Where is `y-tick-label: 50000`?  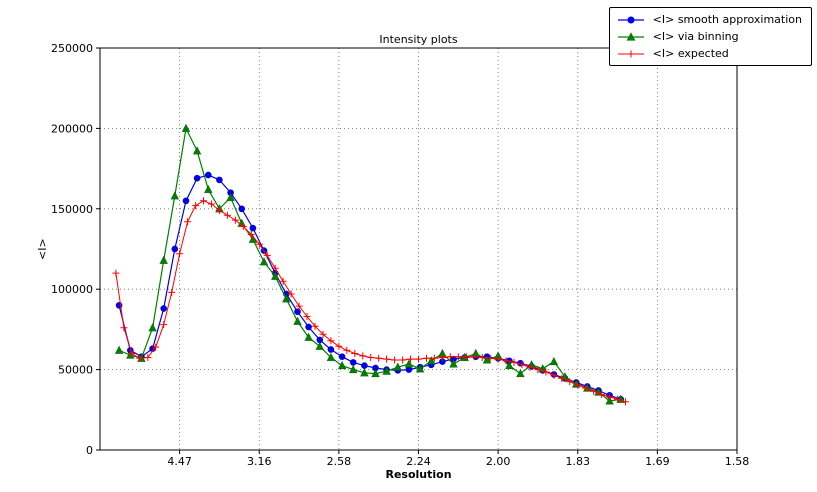
y-tick-label: 50000 is located at coordinates (75, 370).